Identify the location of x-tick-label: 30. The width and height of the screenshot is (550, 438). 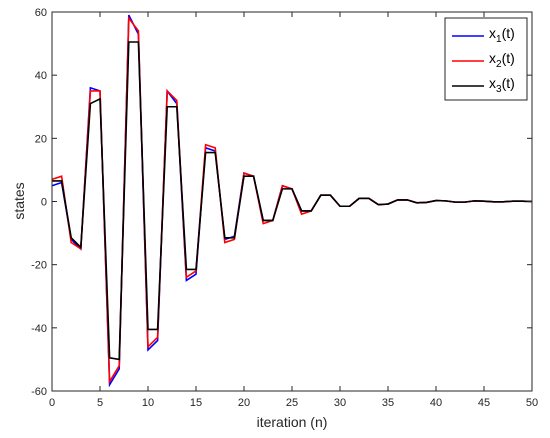
(340, 403).